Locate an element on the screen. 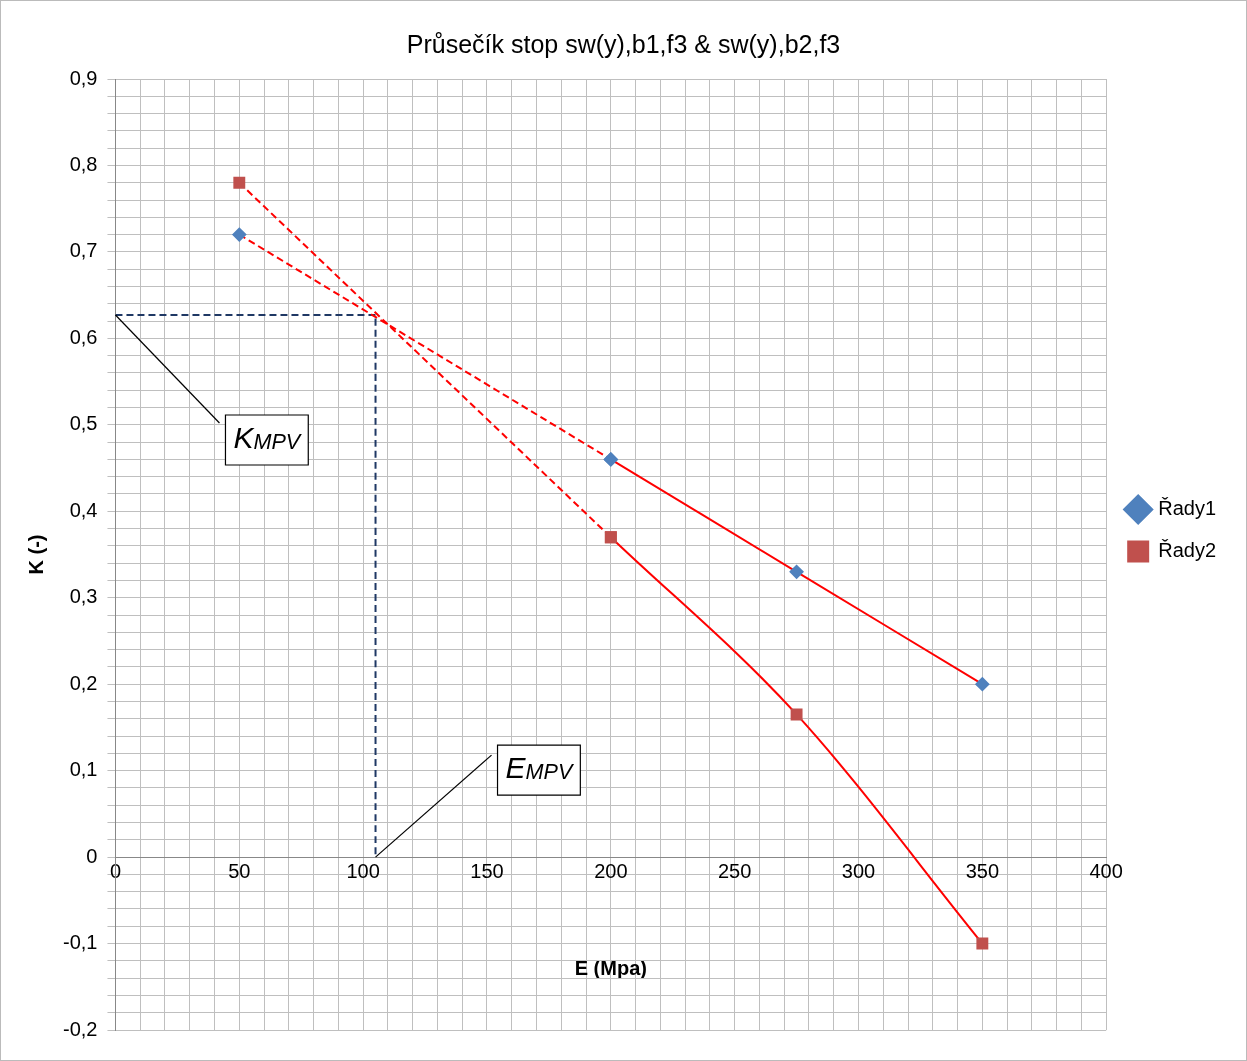 This screenshot has height=1061, width=1247. y-tick-label: 0,8 is located at coordinates (83, 163).